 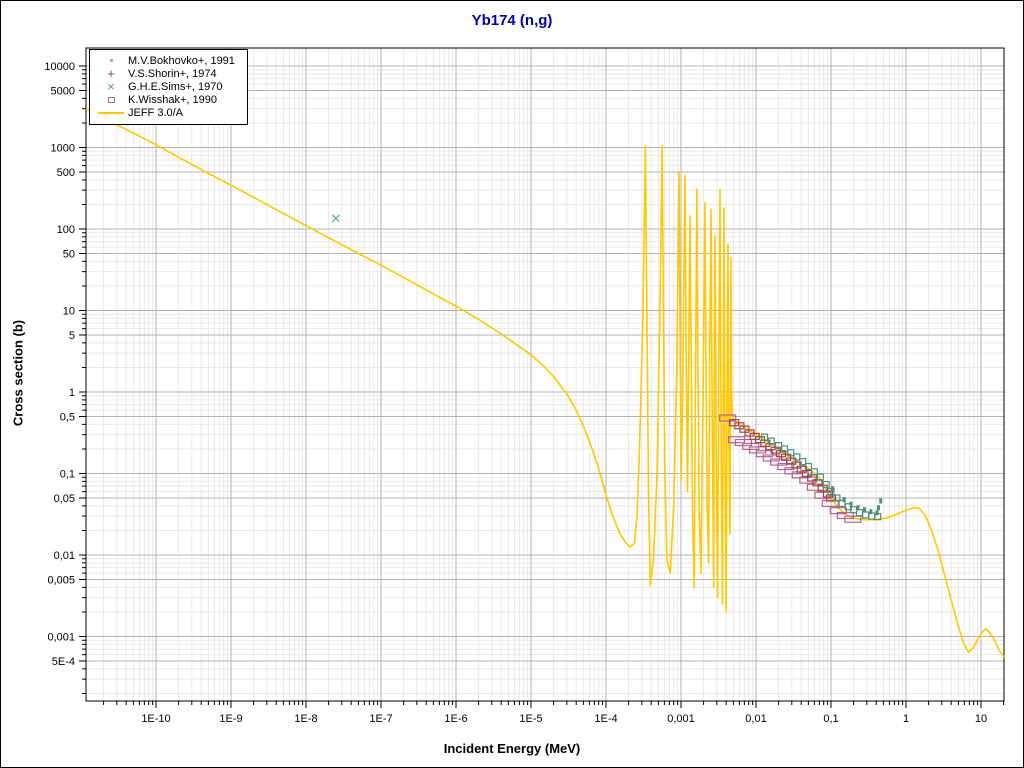 What do you see at coordinates (67, 418) in the screenshot?
I see `svg-text: 0,5` at bounding box center [67, 418].